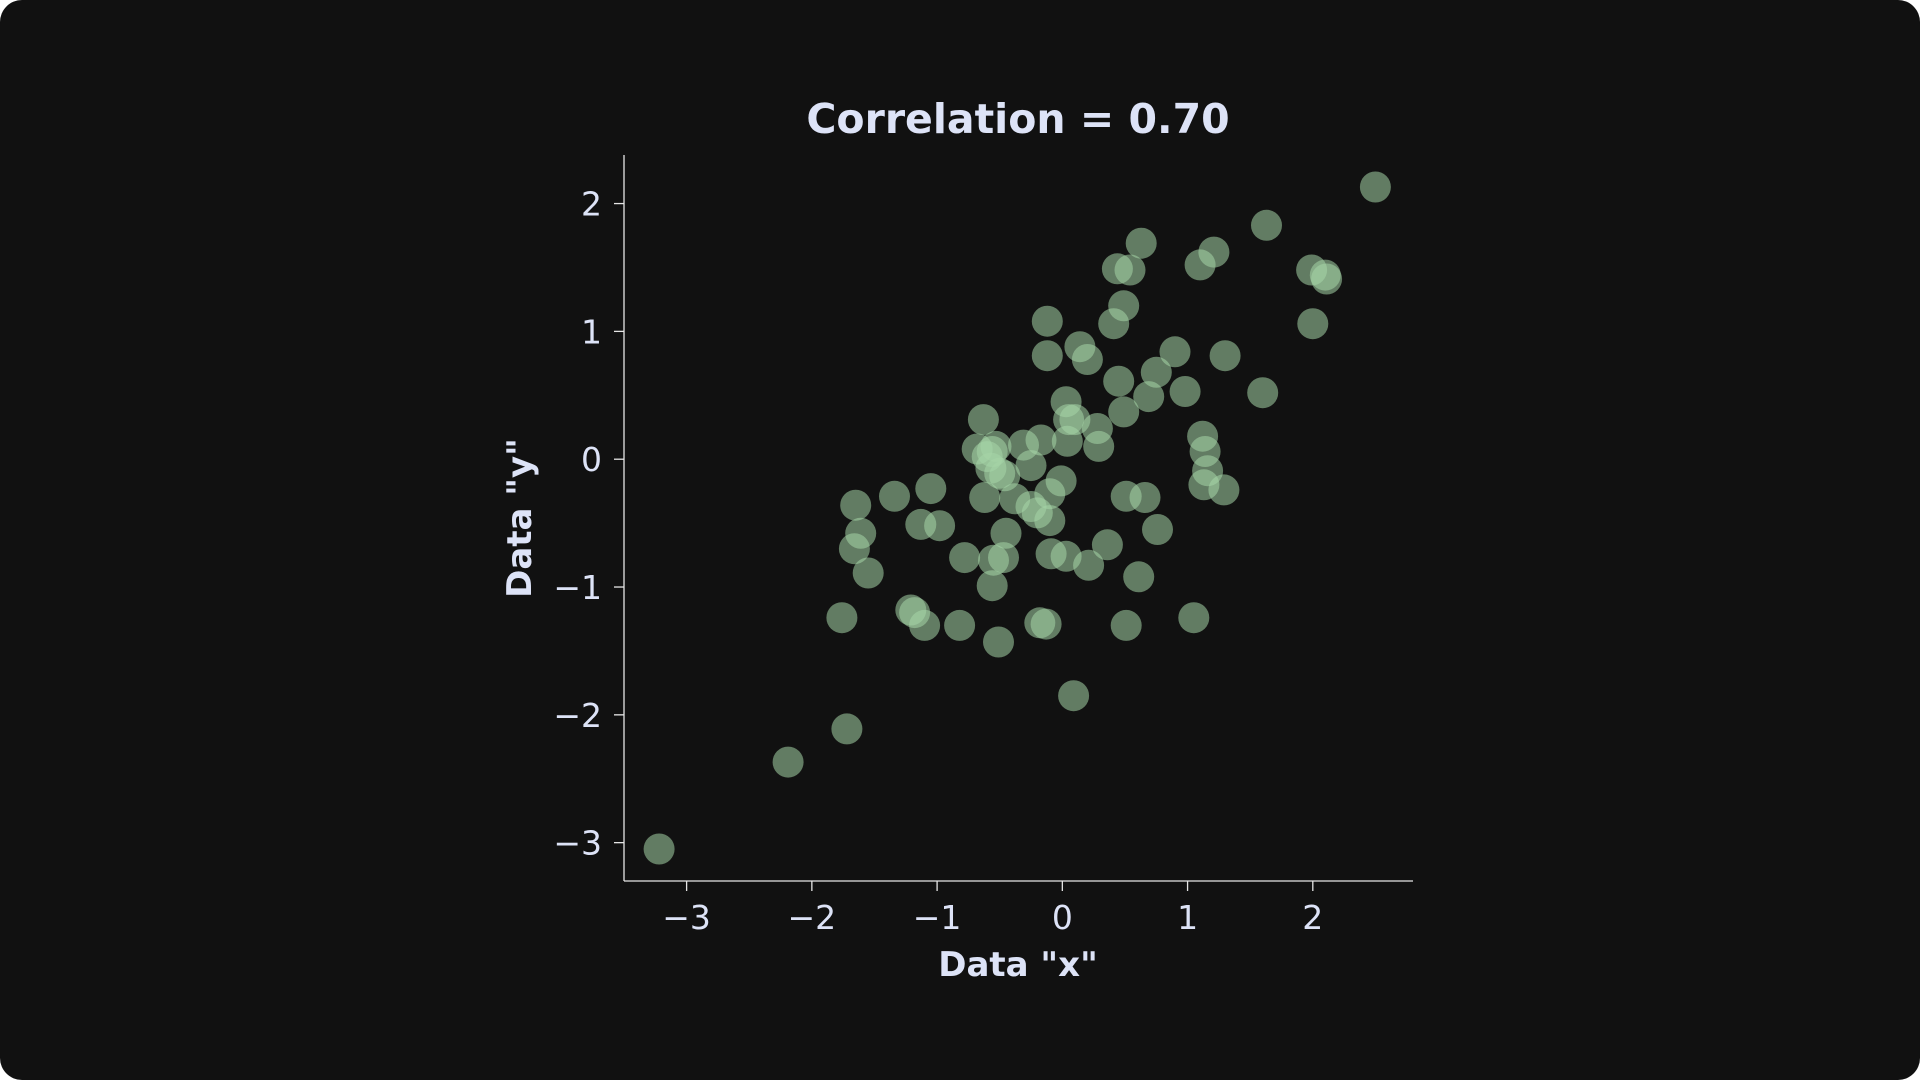 The width and height of the screenshot is (1920, 1080). Describe the element at coordinates (1187, 917) in the screenshot. I see `x-tick-label: 1` at that location.